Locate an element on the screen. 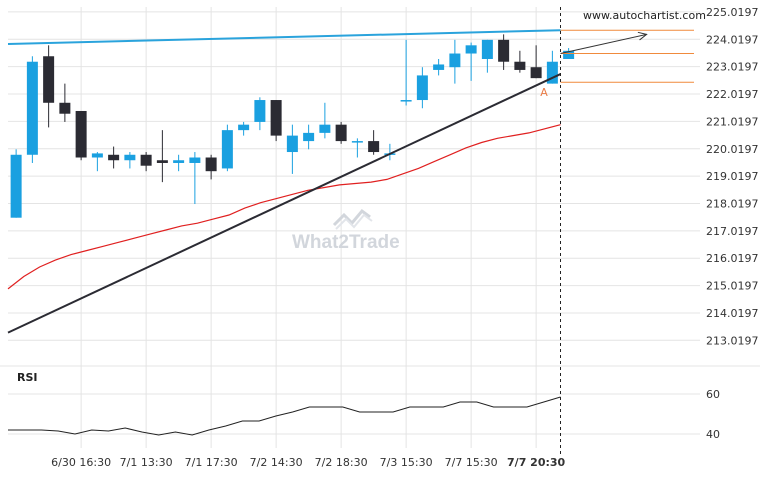 The height and width of the screenshot is (480, 760). watermark: What2Trade is located at coordinates (346, 230).